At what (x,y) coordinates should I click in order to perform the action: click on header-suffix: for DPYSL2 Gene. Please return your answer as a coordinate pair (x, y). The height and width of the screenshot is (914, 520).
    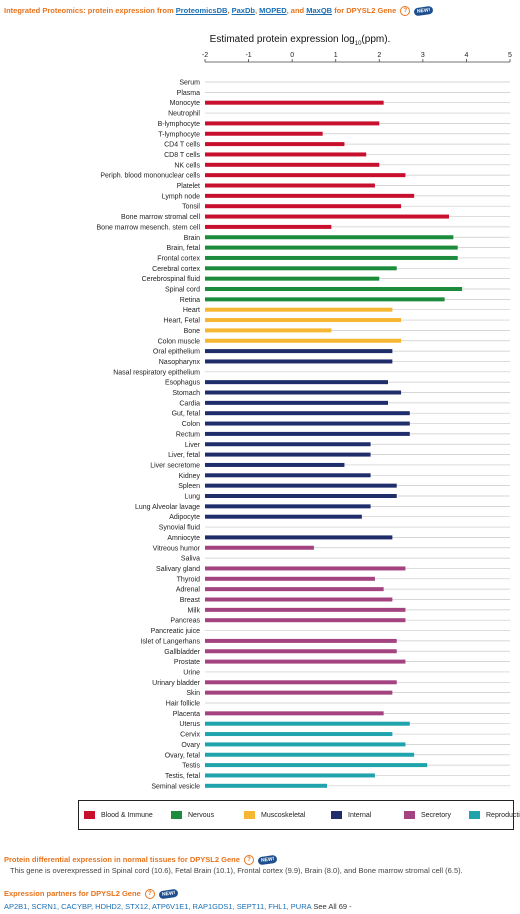
    Looking at the image, I should click on (365, 10).